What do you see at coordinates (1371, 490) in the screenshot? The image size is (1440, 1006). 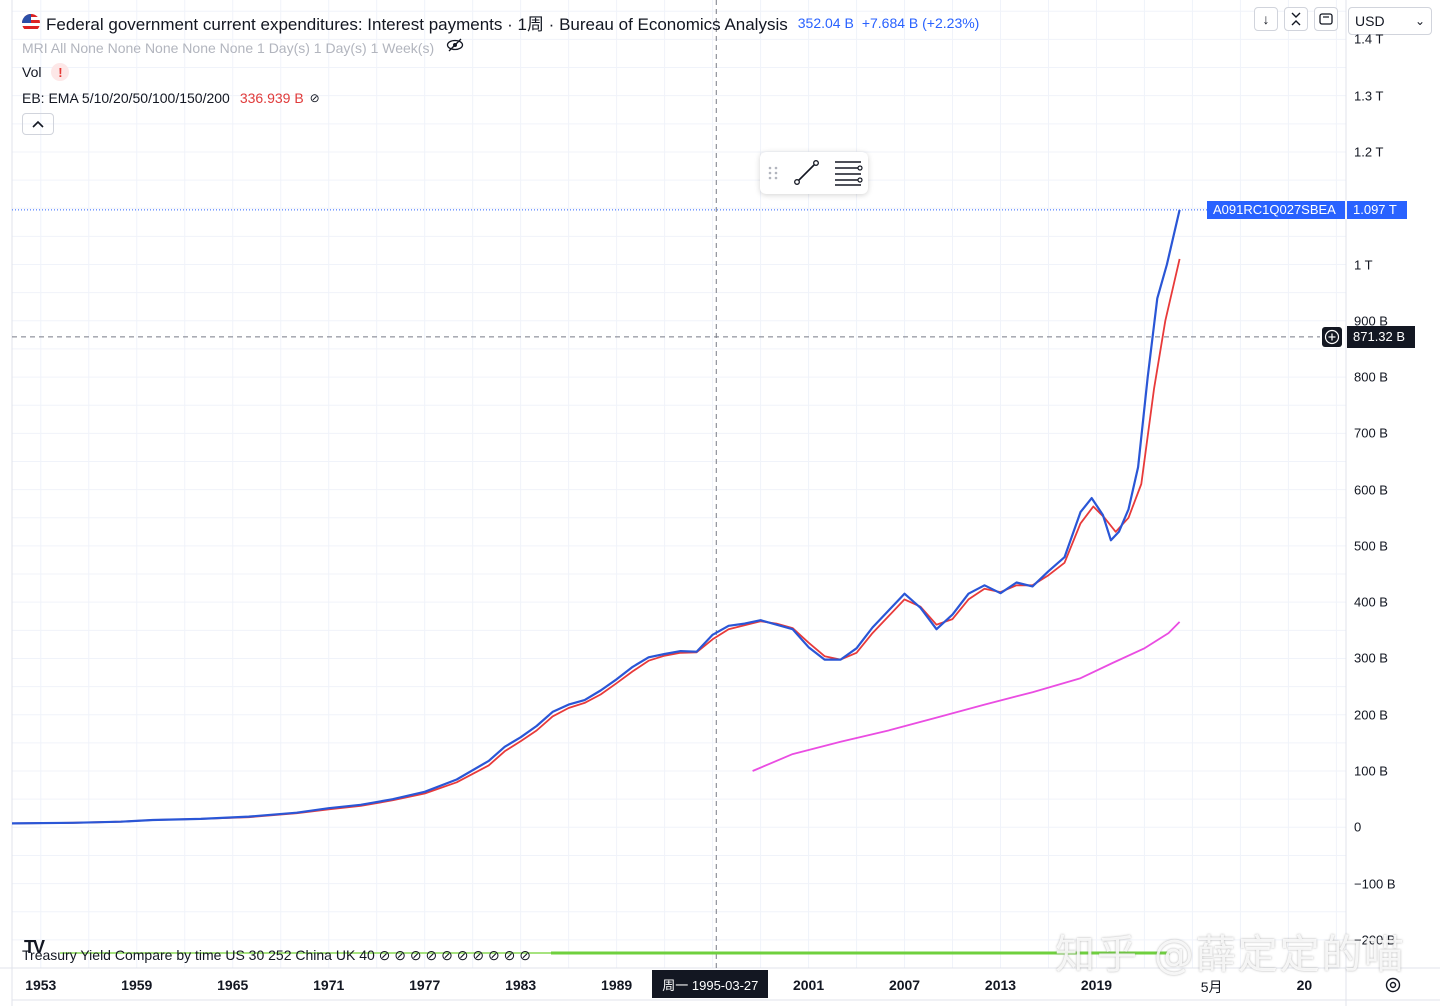 I see `y-tick-label: 600 B` at bounding box center [1371, 490].